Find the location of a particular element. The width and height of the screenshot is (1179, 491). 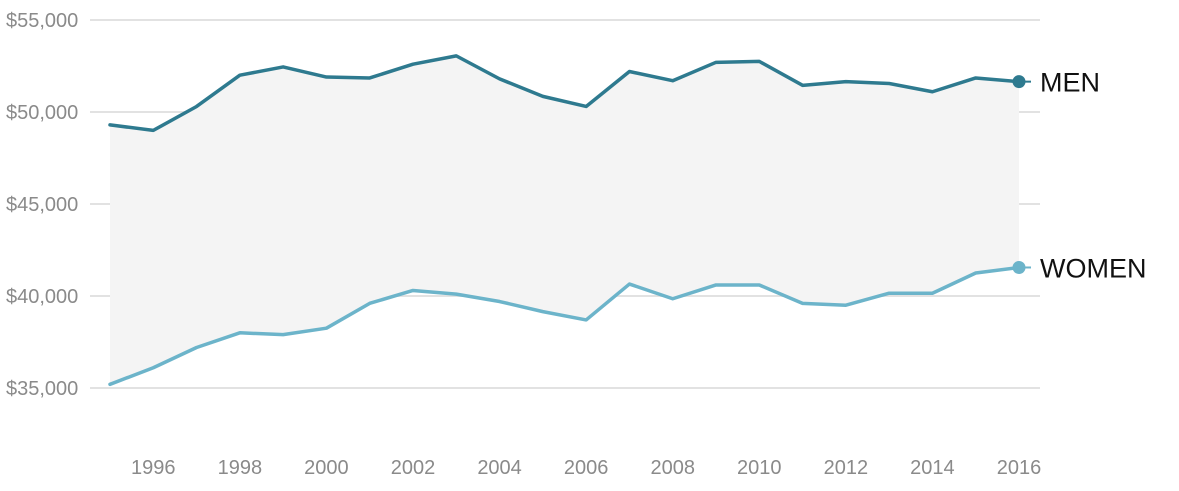

x-tick-label: 1996 is located at coordinates (153, 468).